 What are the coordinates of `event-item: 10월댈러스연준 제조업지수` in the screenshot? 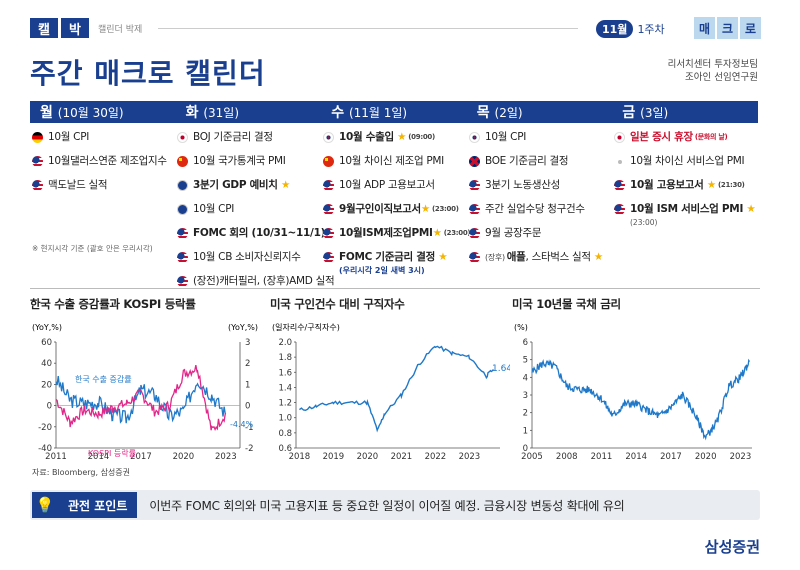 It's located at (106, 161).